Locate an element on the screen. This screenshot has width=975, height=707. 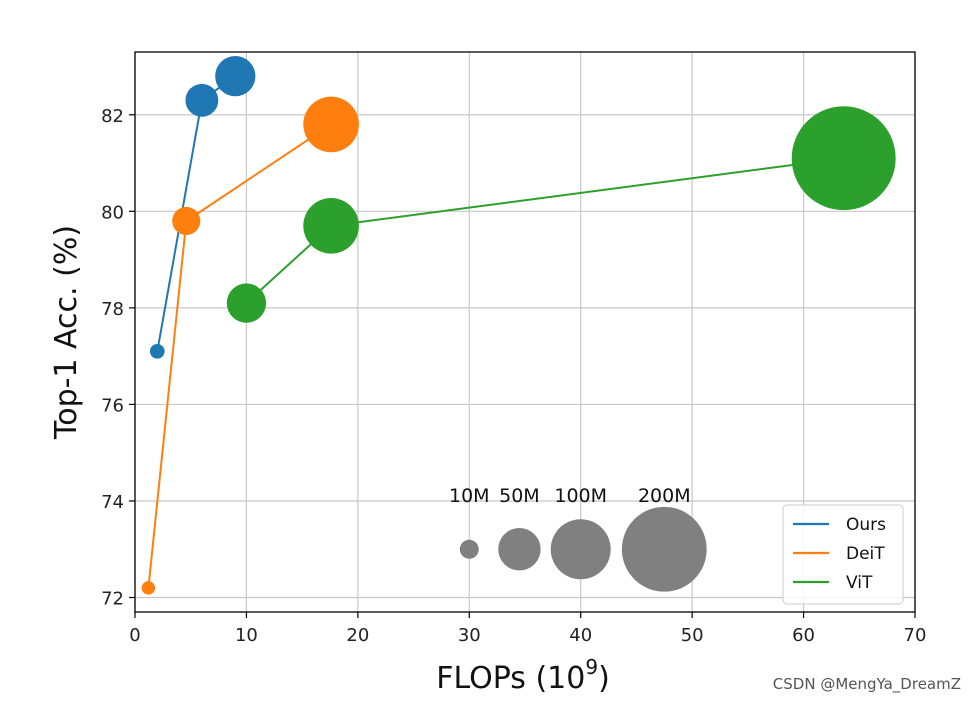
legend-label-ours: Ours is located at coordinates (866, 525).